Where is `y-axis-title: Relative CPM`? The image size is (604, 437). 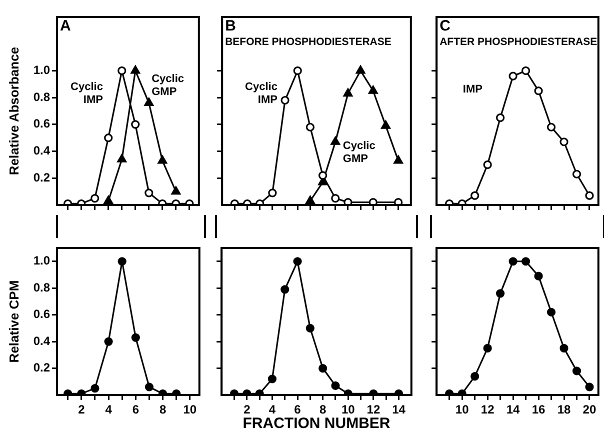
y-axis-title: Relative CPM is located at coordinates (14, 321).